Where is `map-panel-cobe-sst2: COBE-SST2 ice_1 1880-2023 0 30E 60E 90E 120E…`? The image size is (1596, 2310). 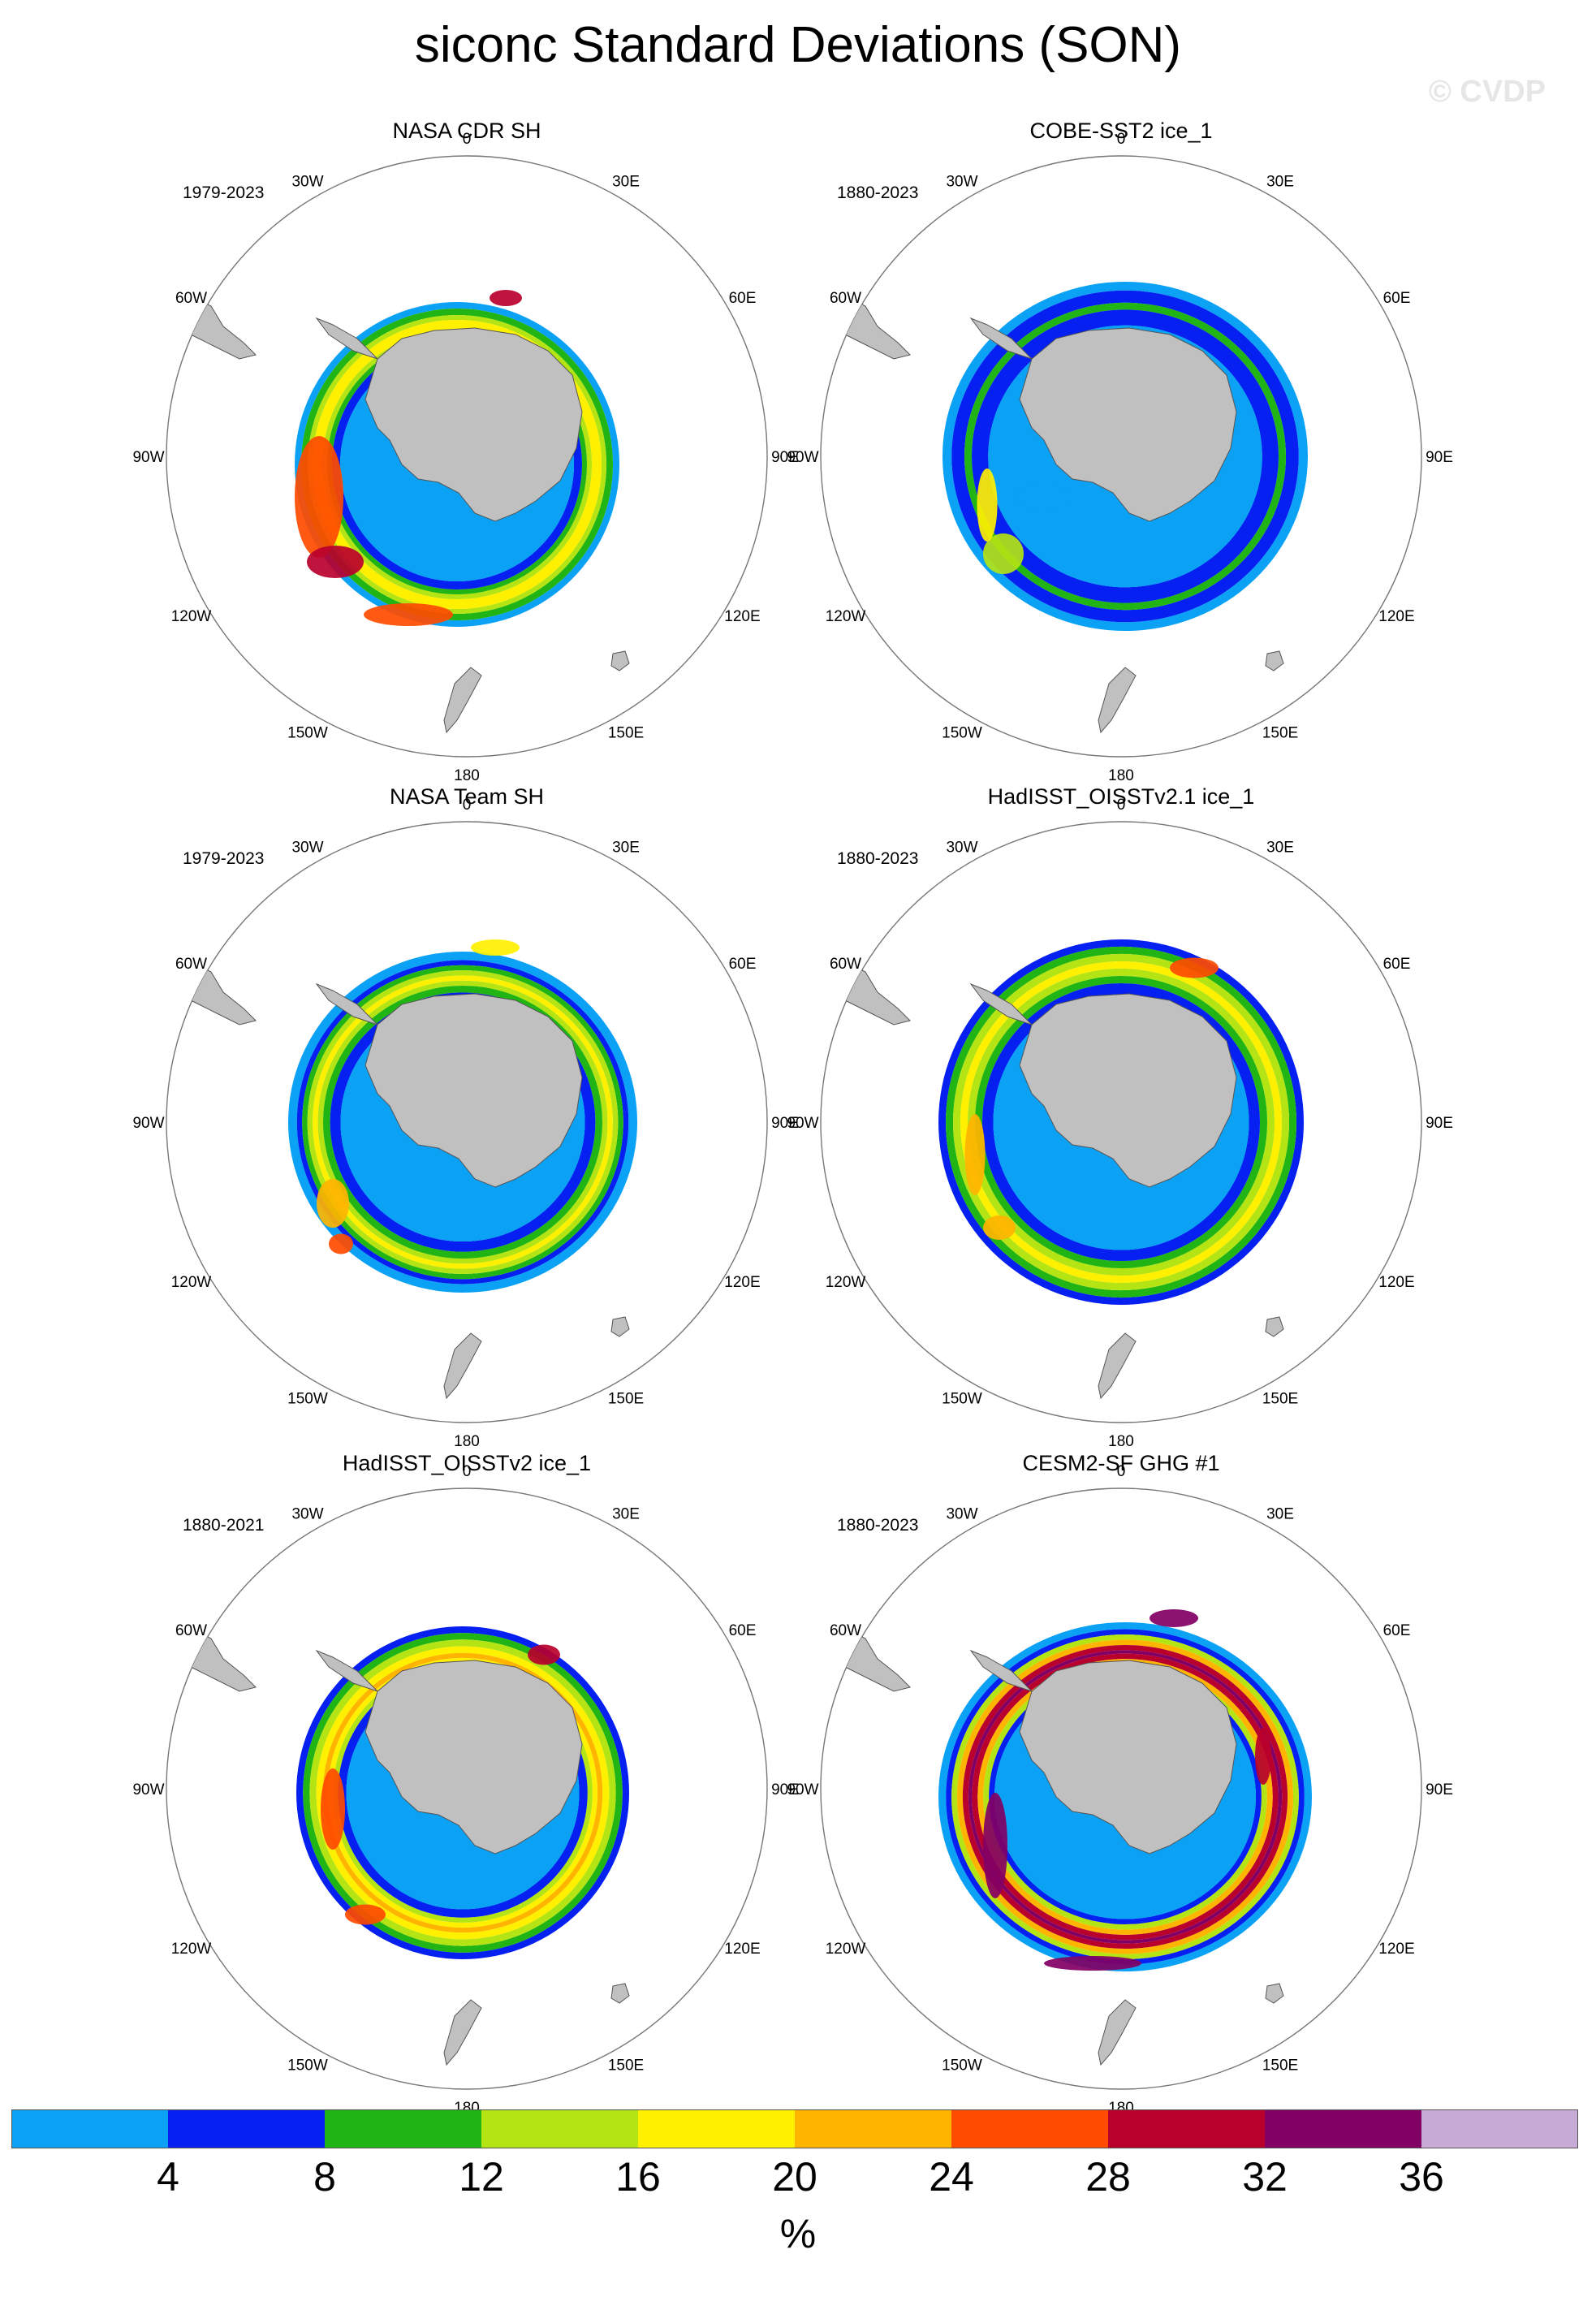
map-panel-cobe-sst2: COBE-SST2 ice_1 1880-2023 0 30E 60E 90E 120E… is located at coordinates (1120, 449).